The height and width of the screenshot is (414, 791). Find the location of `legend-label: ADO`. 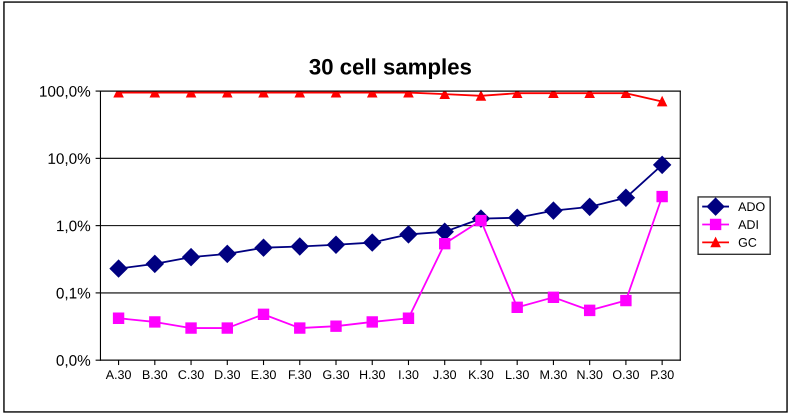

legend-label: ADO is located at coordinates (751, 207).